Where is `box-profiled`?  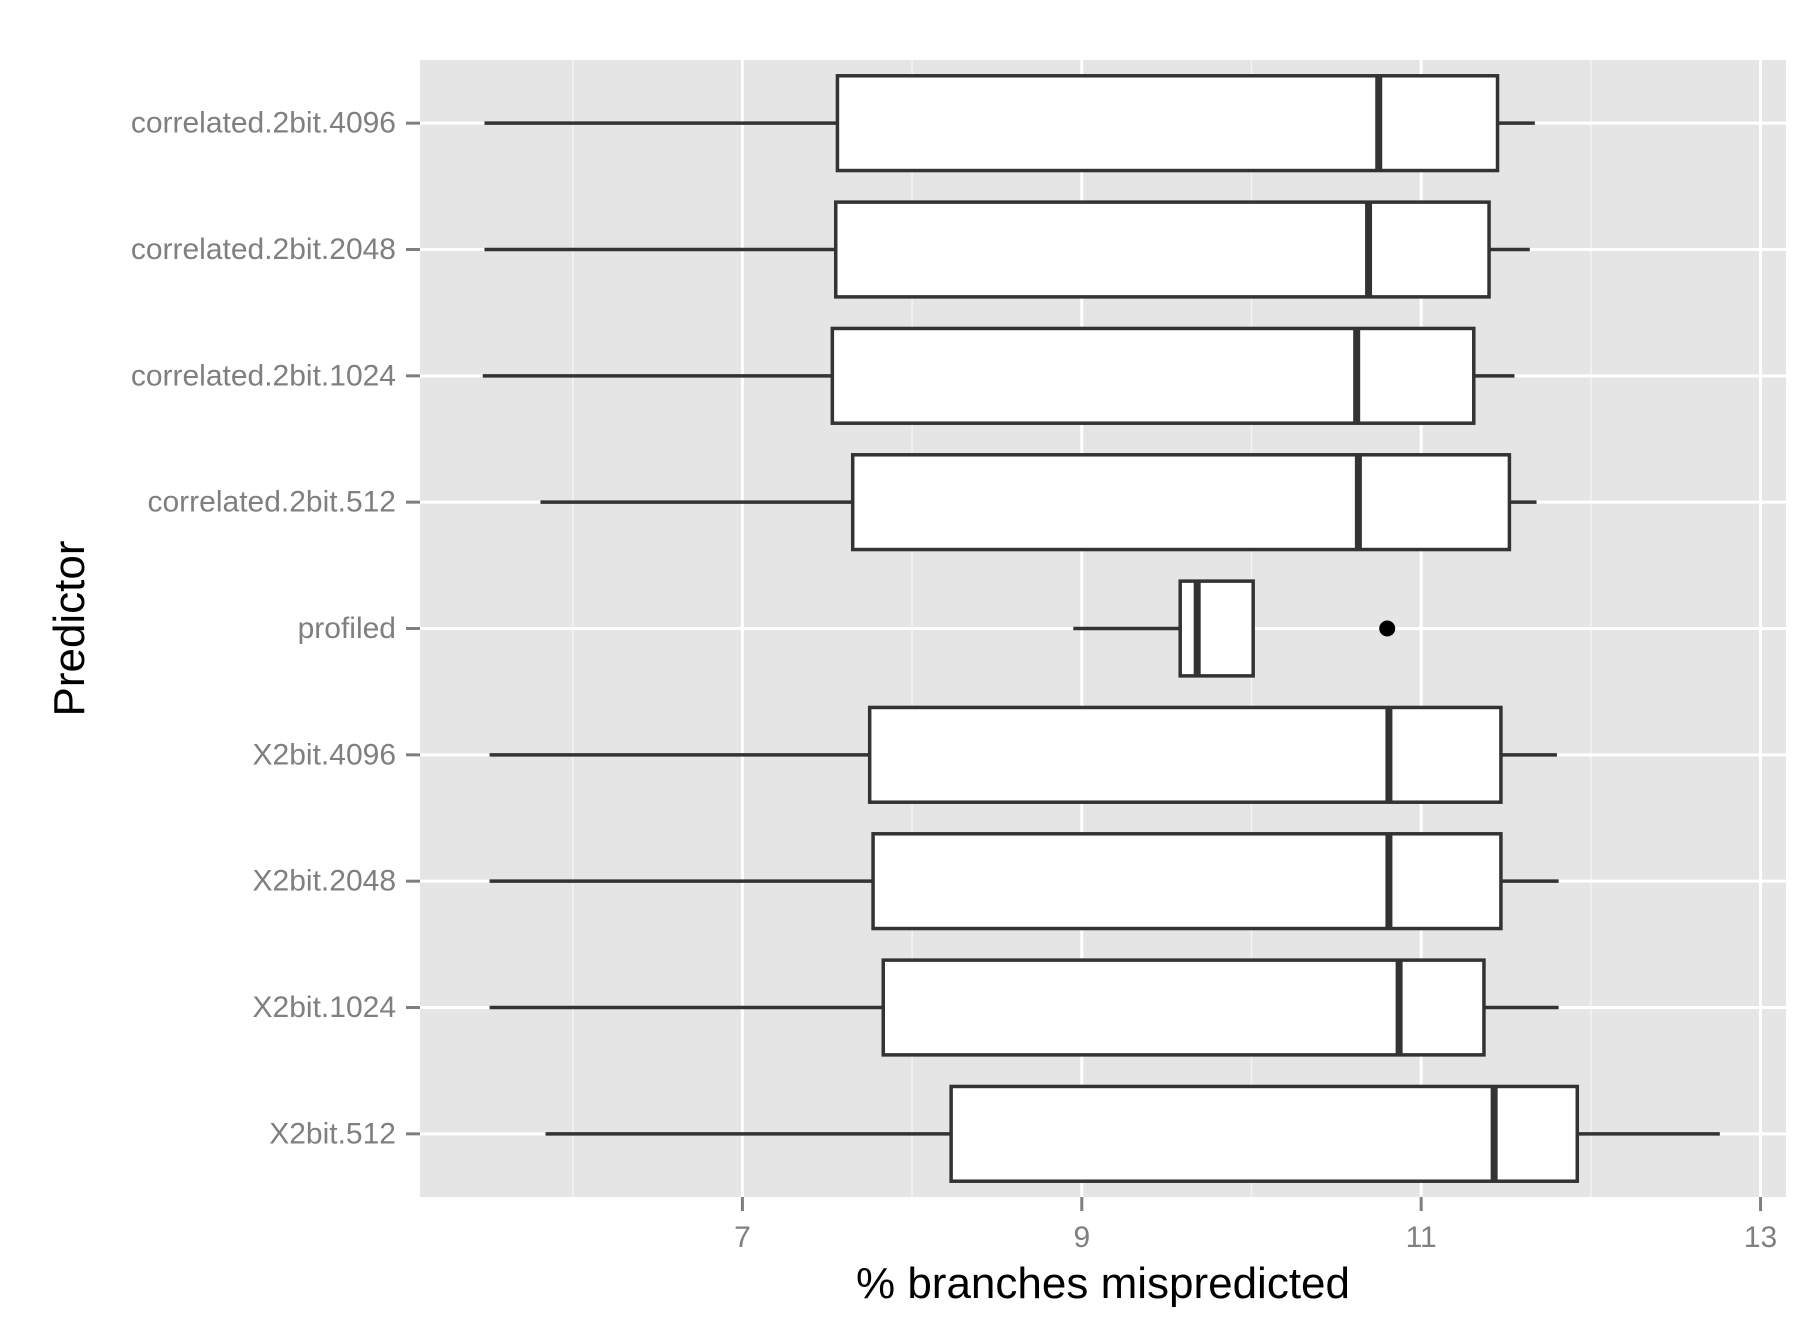
box-profiled is located at coordinates (1234, 628).